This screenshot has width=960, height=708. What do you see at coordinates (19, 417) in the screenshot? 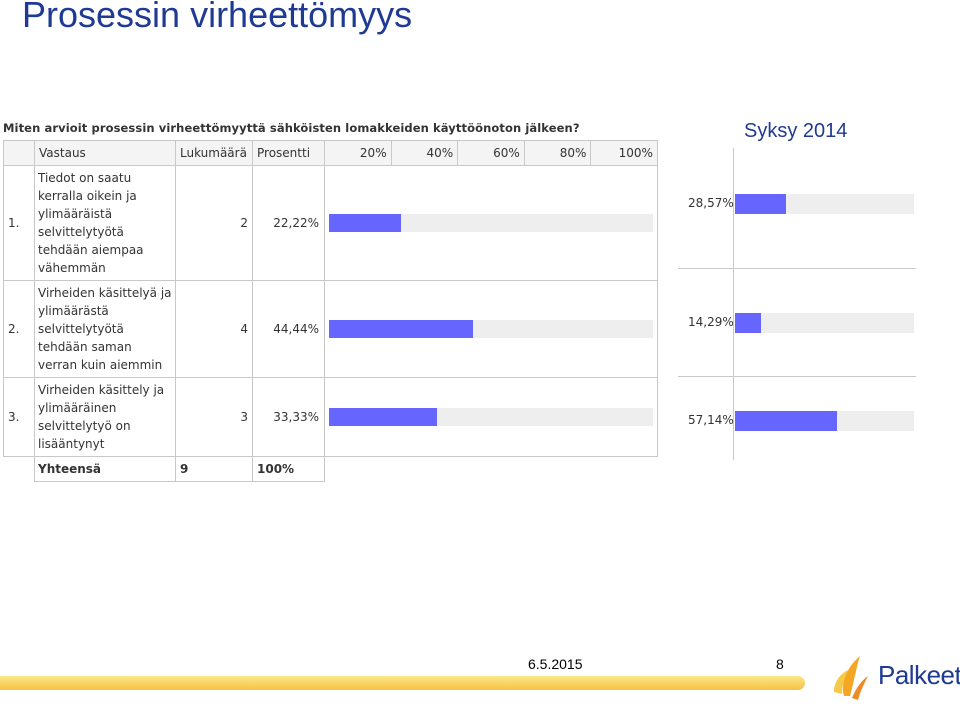
I see `row-num: 3.` at bounding box center [19, 417].